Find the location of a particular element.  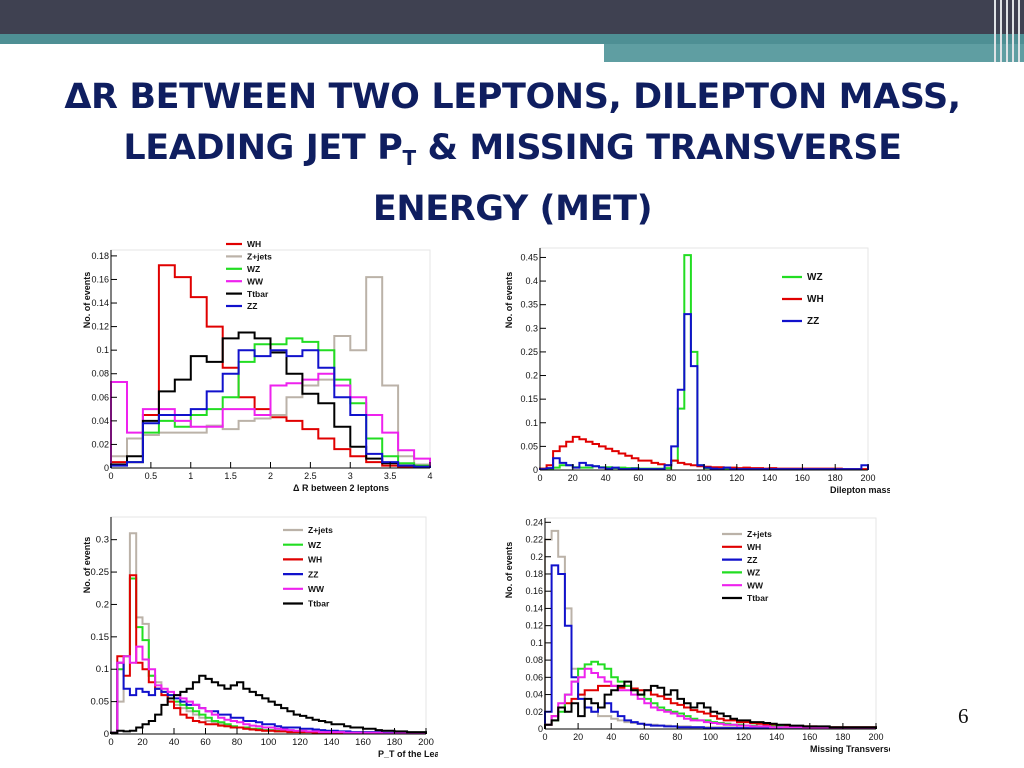

x-tick-label: 2 is located at coordinates (270, 476).